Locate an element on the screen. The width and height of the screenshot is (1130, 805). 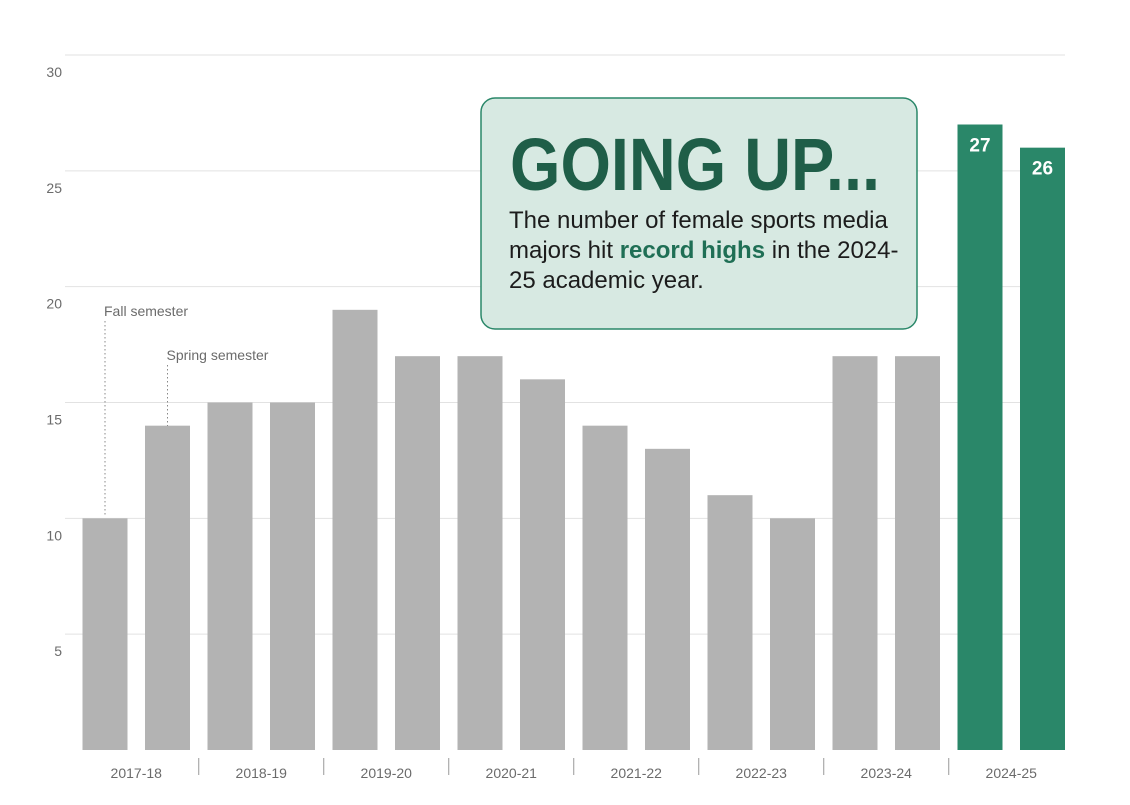
y-tick-label: 10 is located at coordinates (54, 535).